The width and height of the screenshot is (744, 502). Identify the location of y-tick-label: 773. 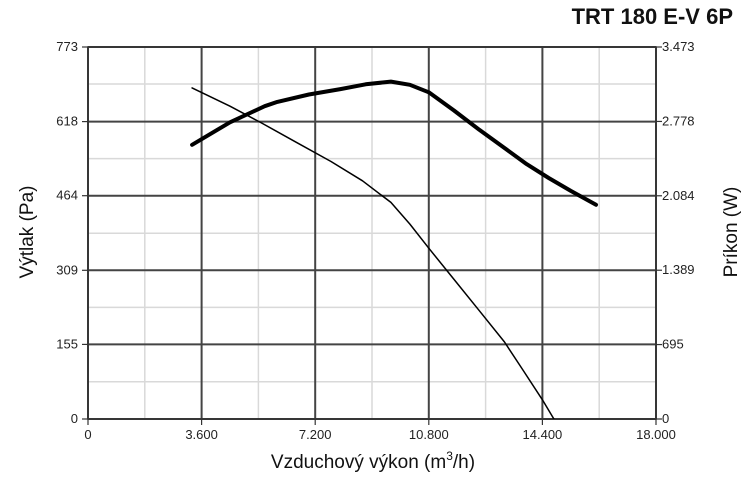
(67, 46).